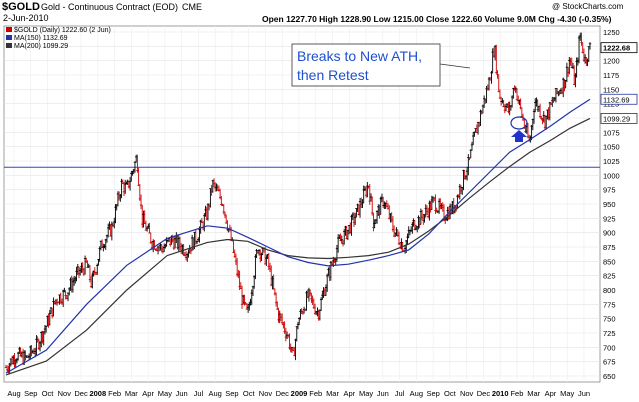 This screenshot has width=639, height=402. I want to click on y-tick-label: 850, so click(609, 261).